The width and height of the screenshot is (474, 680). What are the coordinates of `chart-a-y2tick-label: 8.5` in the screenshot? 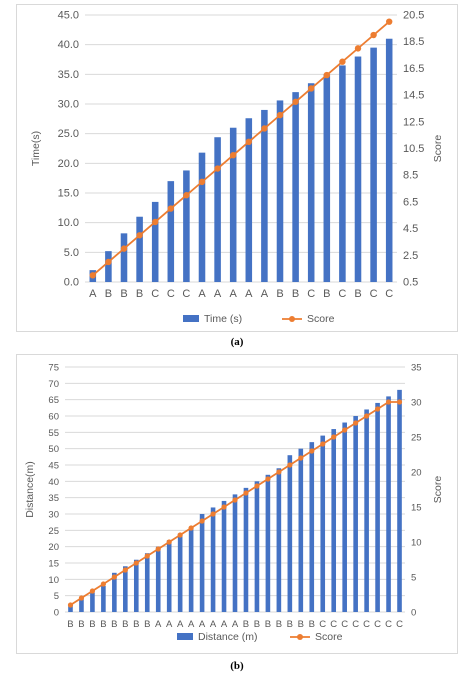 It's located at (410, 176).